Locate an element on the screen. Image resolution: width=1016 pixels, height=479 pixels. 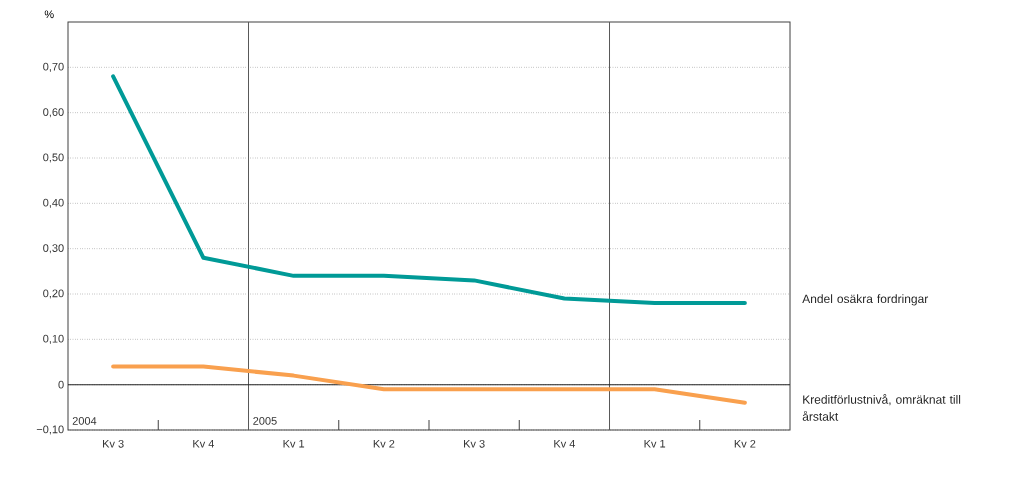
y-tick-label: 0 is located at coordinates (61, 384).